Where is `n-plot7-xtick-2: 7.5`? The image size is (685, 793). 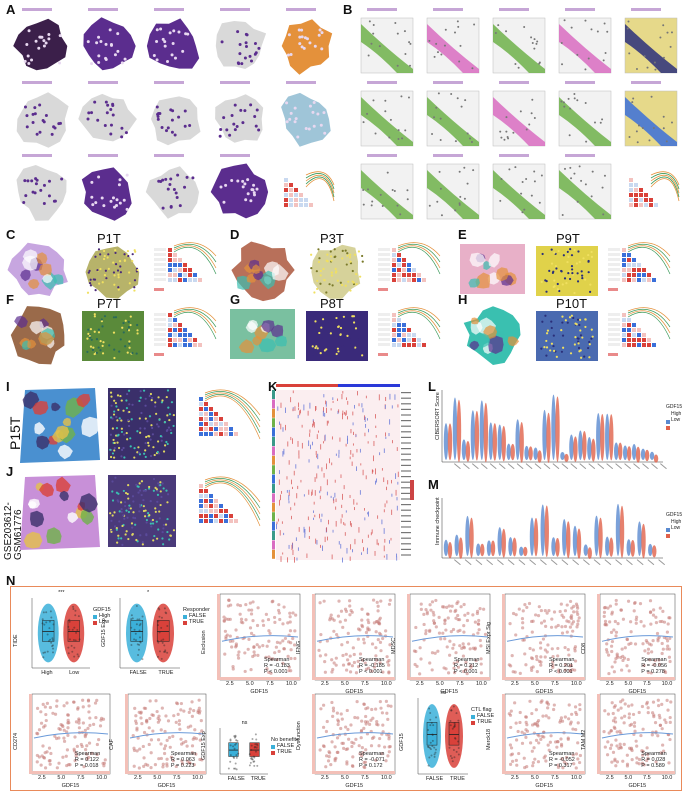
n-plot7-xtick-2: 7.5 is located at coordinates (647, 684).